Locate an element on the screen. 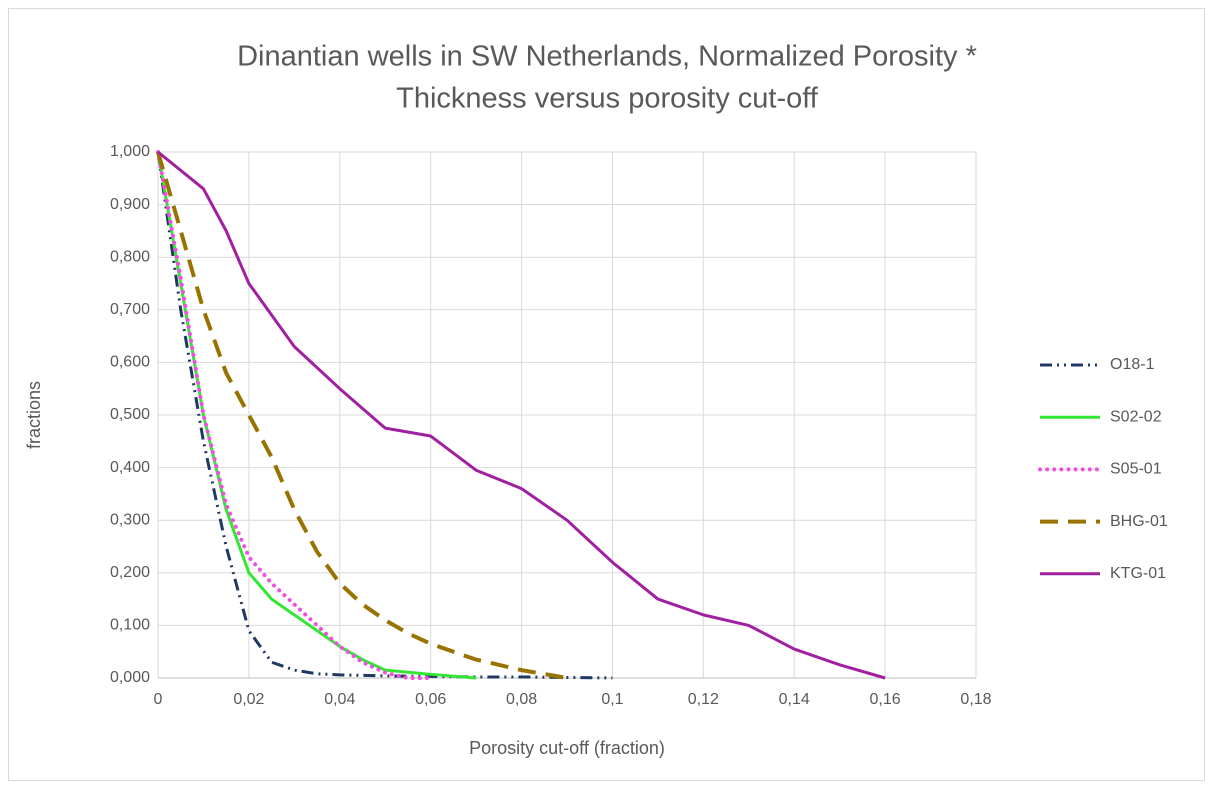  y-tick-label: 0,200 is located at coordinates (130, 572).